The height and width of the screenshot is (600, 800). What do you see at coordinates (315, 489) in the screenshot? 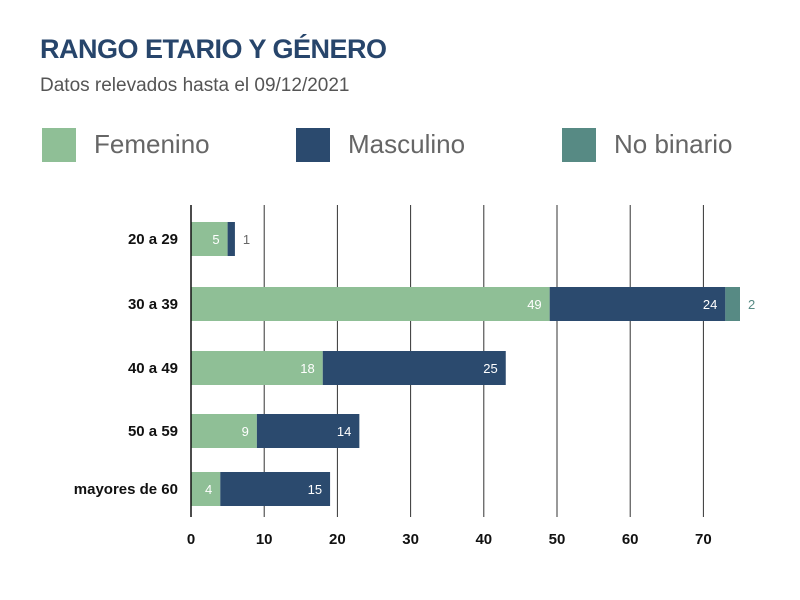
I see `value-label-masculino-4: 15` at bounding box center [315, 489].